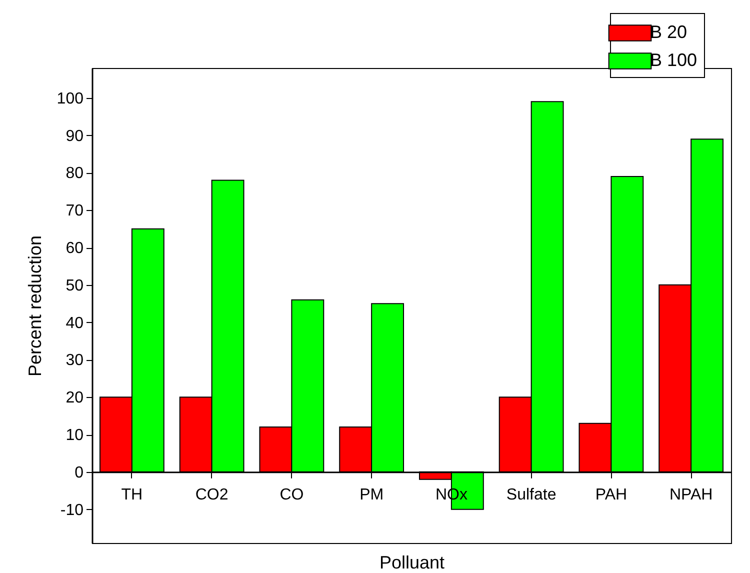 The height and width of the screenshot is (573, 750). I want to click on y-tick-label: 0, so click(79, 473).